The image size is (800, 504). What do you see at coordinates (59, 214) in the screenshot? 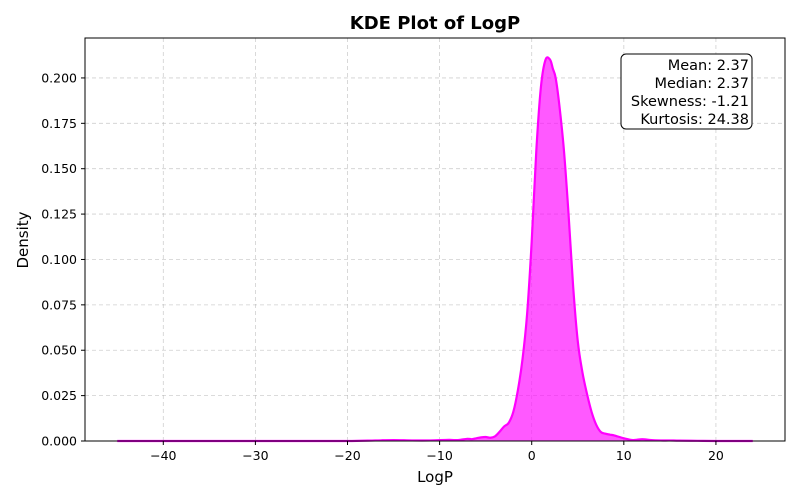
I see `y-tick-label: 0.125` at bounding box center [59, 214].